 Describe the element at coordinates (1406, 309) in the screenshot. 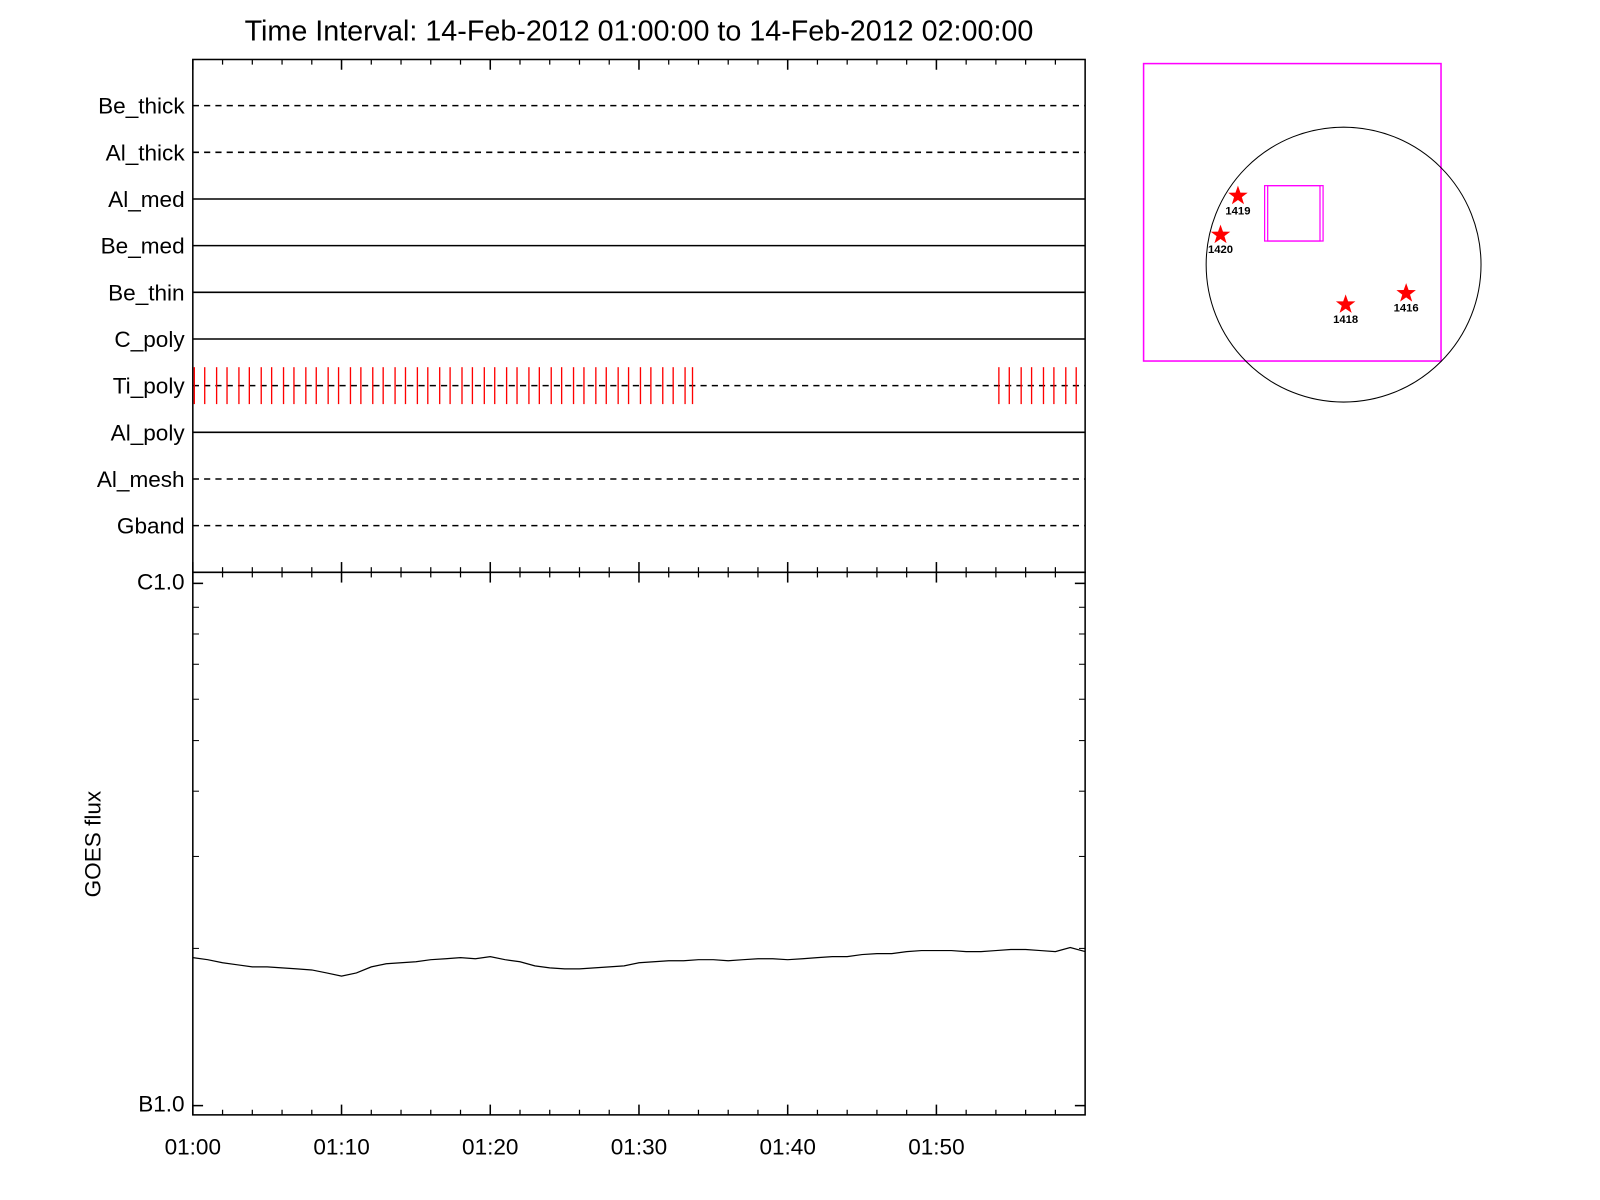

I see `region-label: 1416` at that location.